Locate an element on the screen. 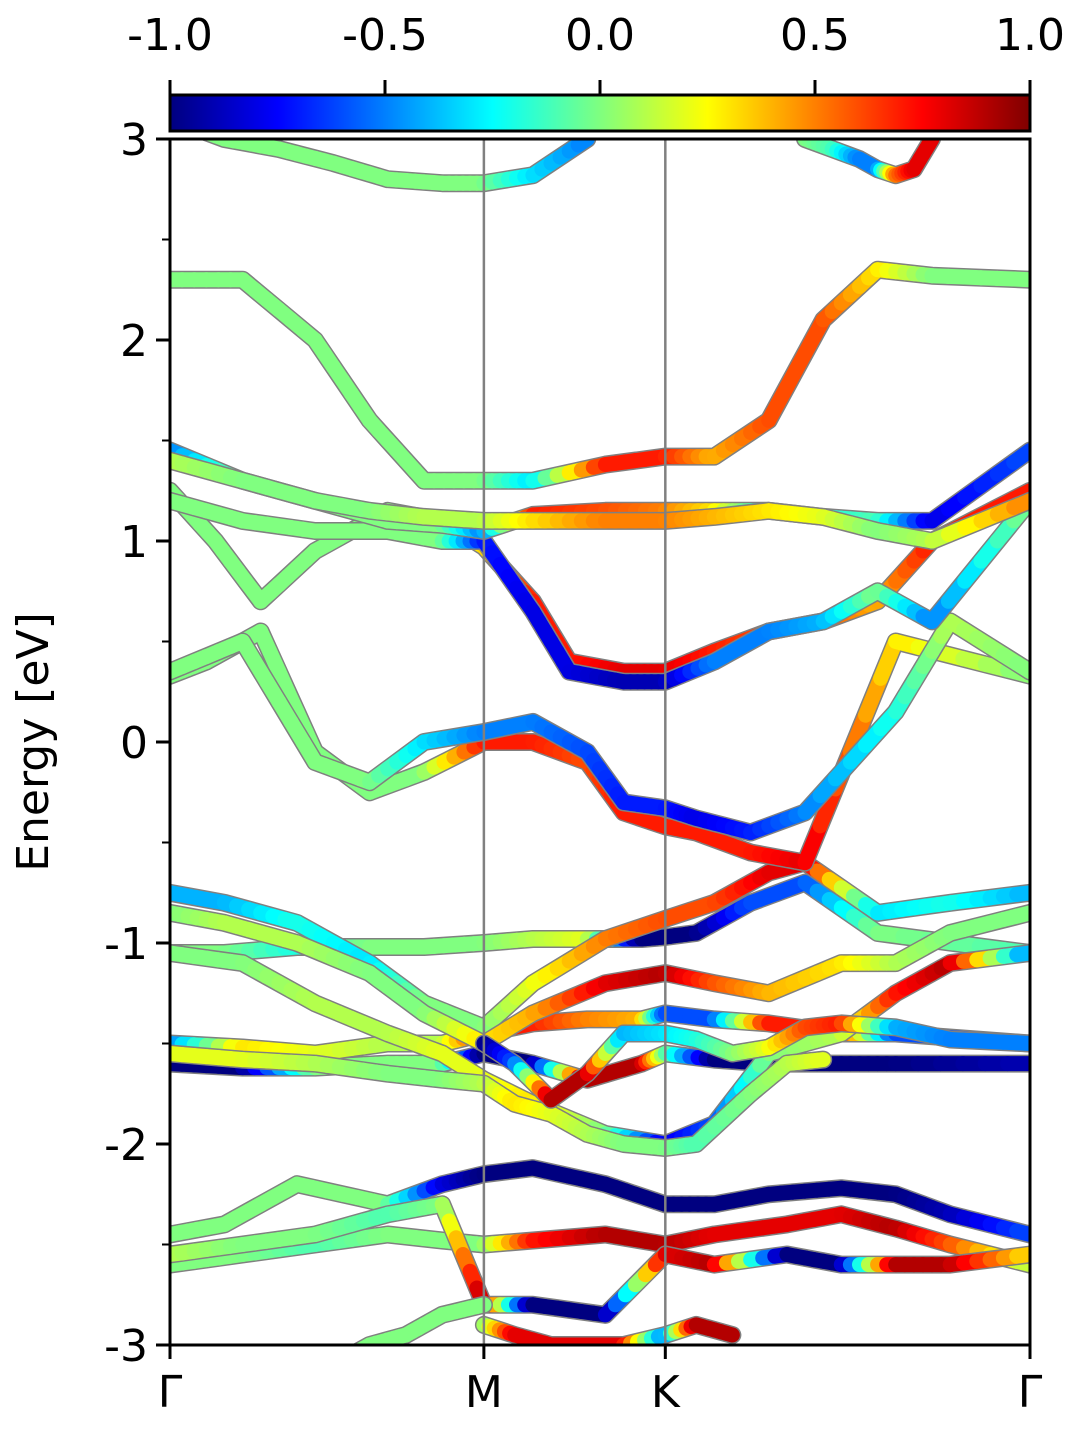 This screenshot has height=1440, width=1080. colorbar is located at coordinates (600, 113).